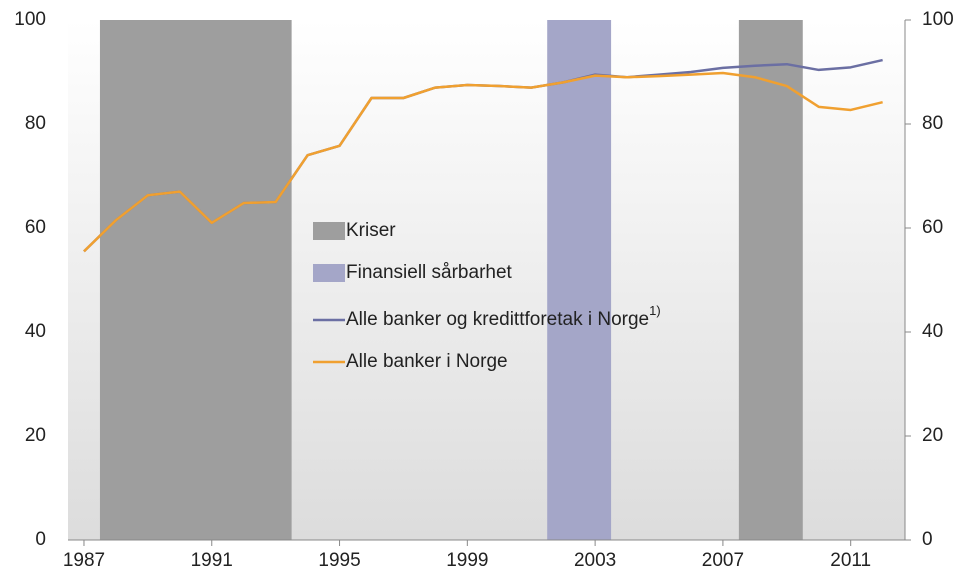  What do you see at coordinates (938, 19) in the screenshot?
I see `y2-tick-label: 100` at bounding box center [938, 19].